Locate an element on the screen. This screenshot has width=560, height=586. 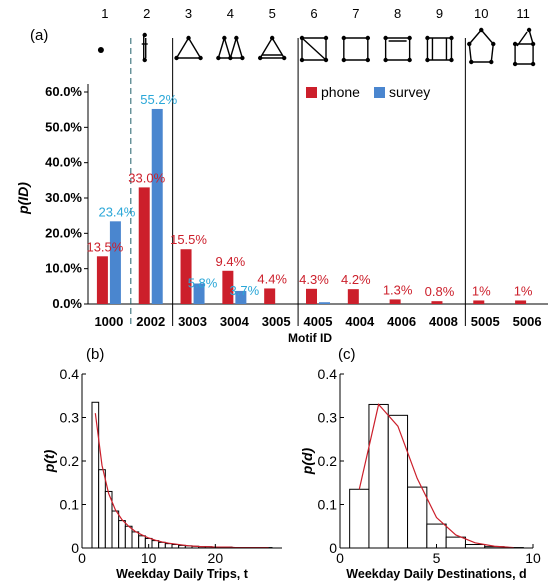
data-label-phone: 1% is located at coordinates (523, 290).